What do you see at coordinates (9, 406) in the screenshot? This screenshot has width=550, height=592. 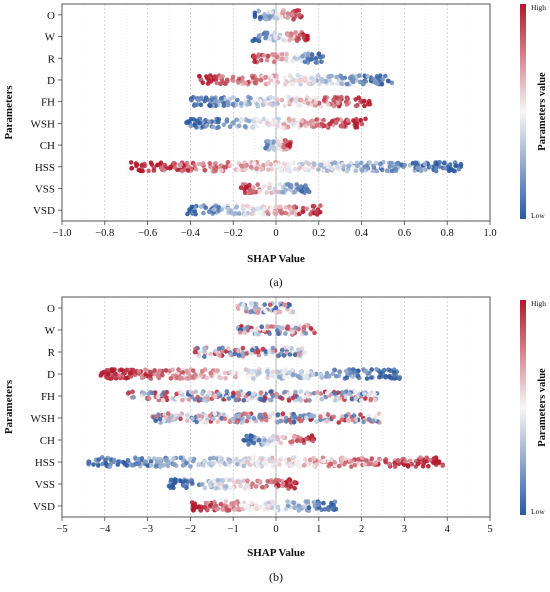 I see `y-axis-title: Parameters` at bounding box center [9, 406].